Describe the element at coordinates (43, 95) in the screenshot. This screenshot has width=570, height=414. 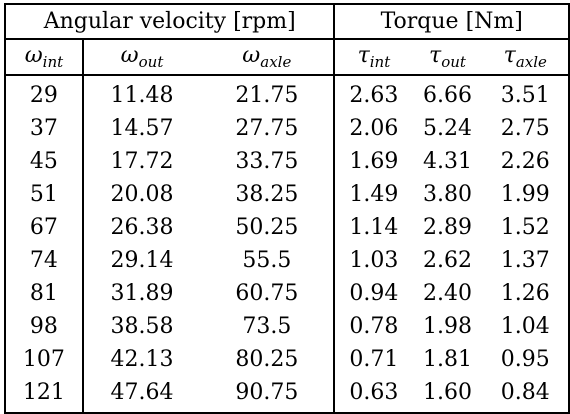
I see `cell-omega-int: 29` at that location.